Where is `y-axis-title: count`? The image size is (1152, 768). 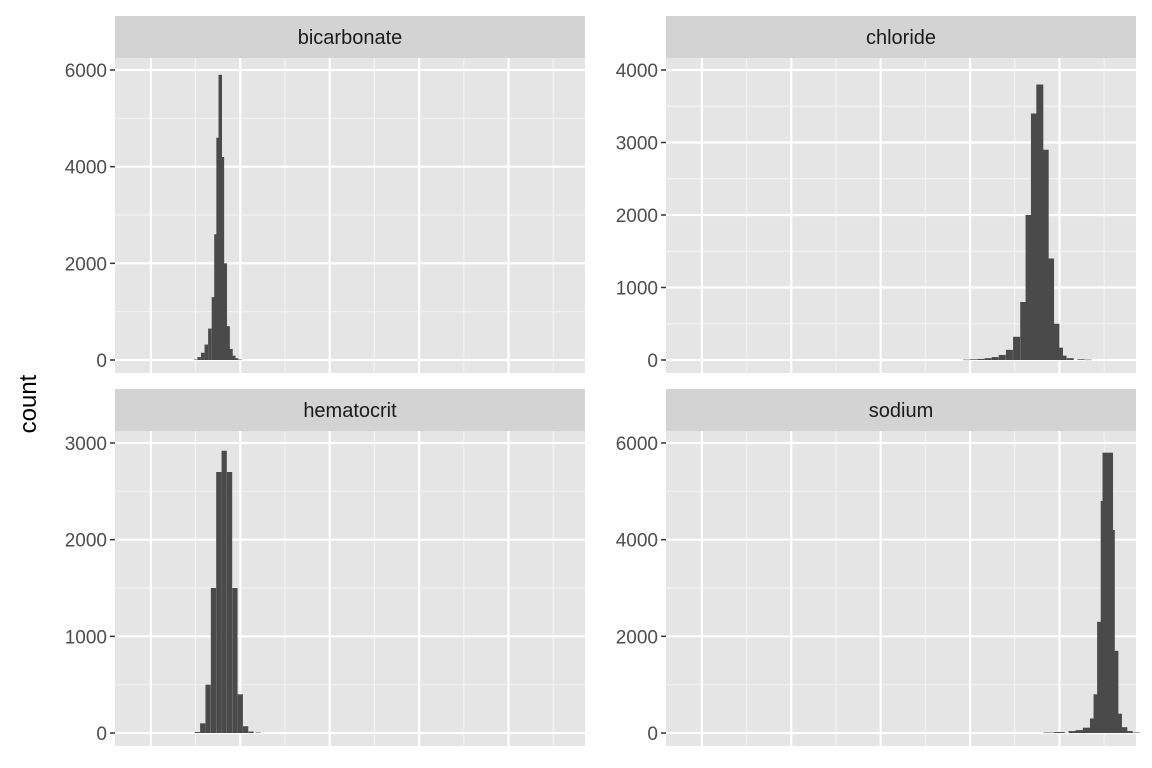 y-axis-title: count is located at coordinates (28, 403).